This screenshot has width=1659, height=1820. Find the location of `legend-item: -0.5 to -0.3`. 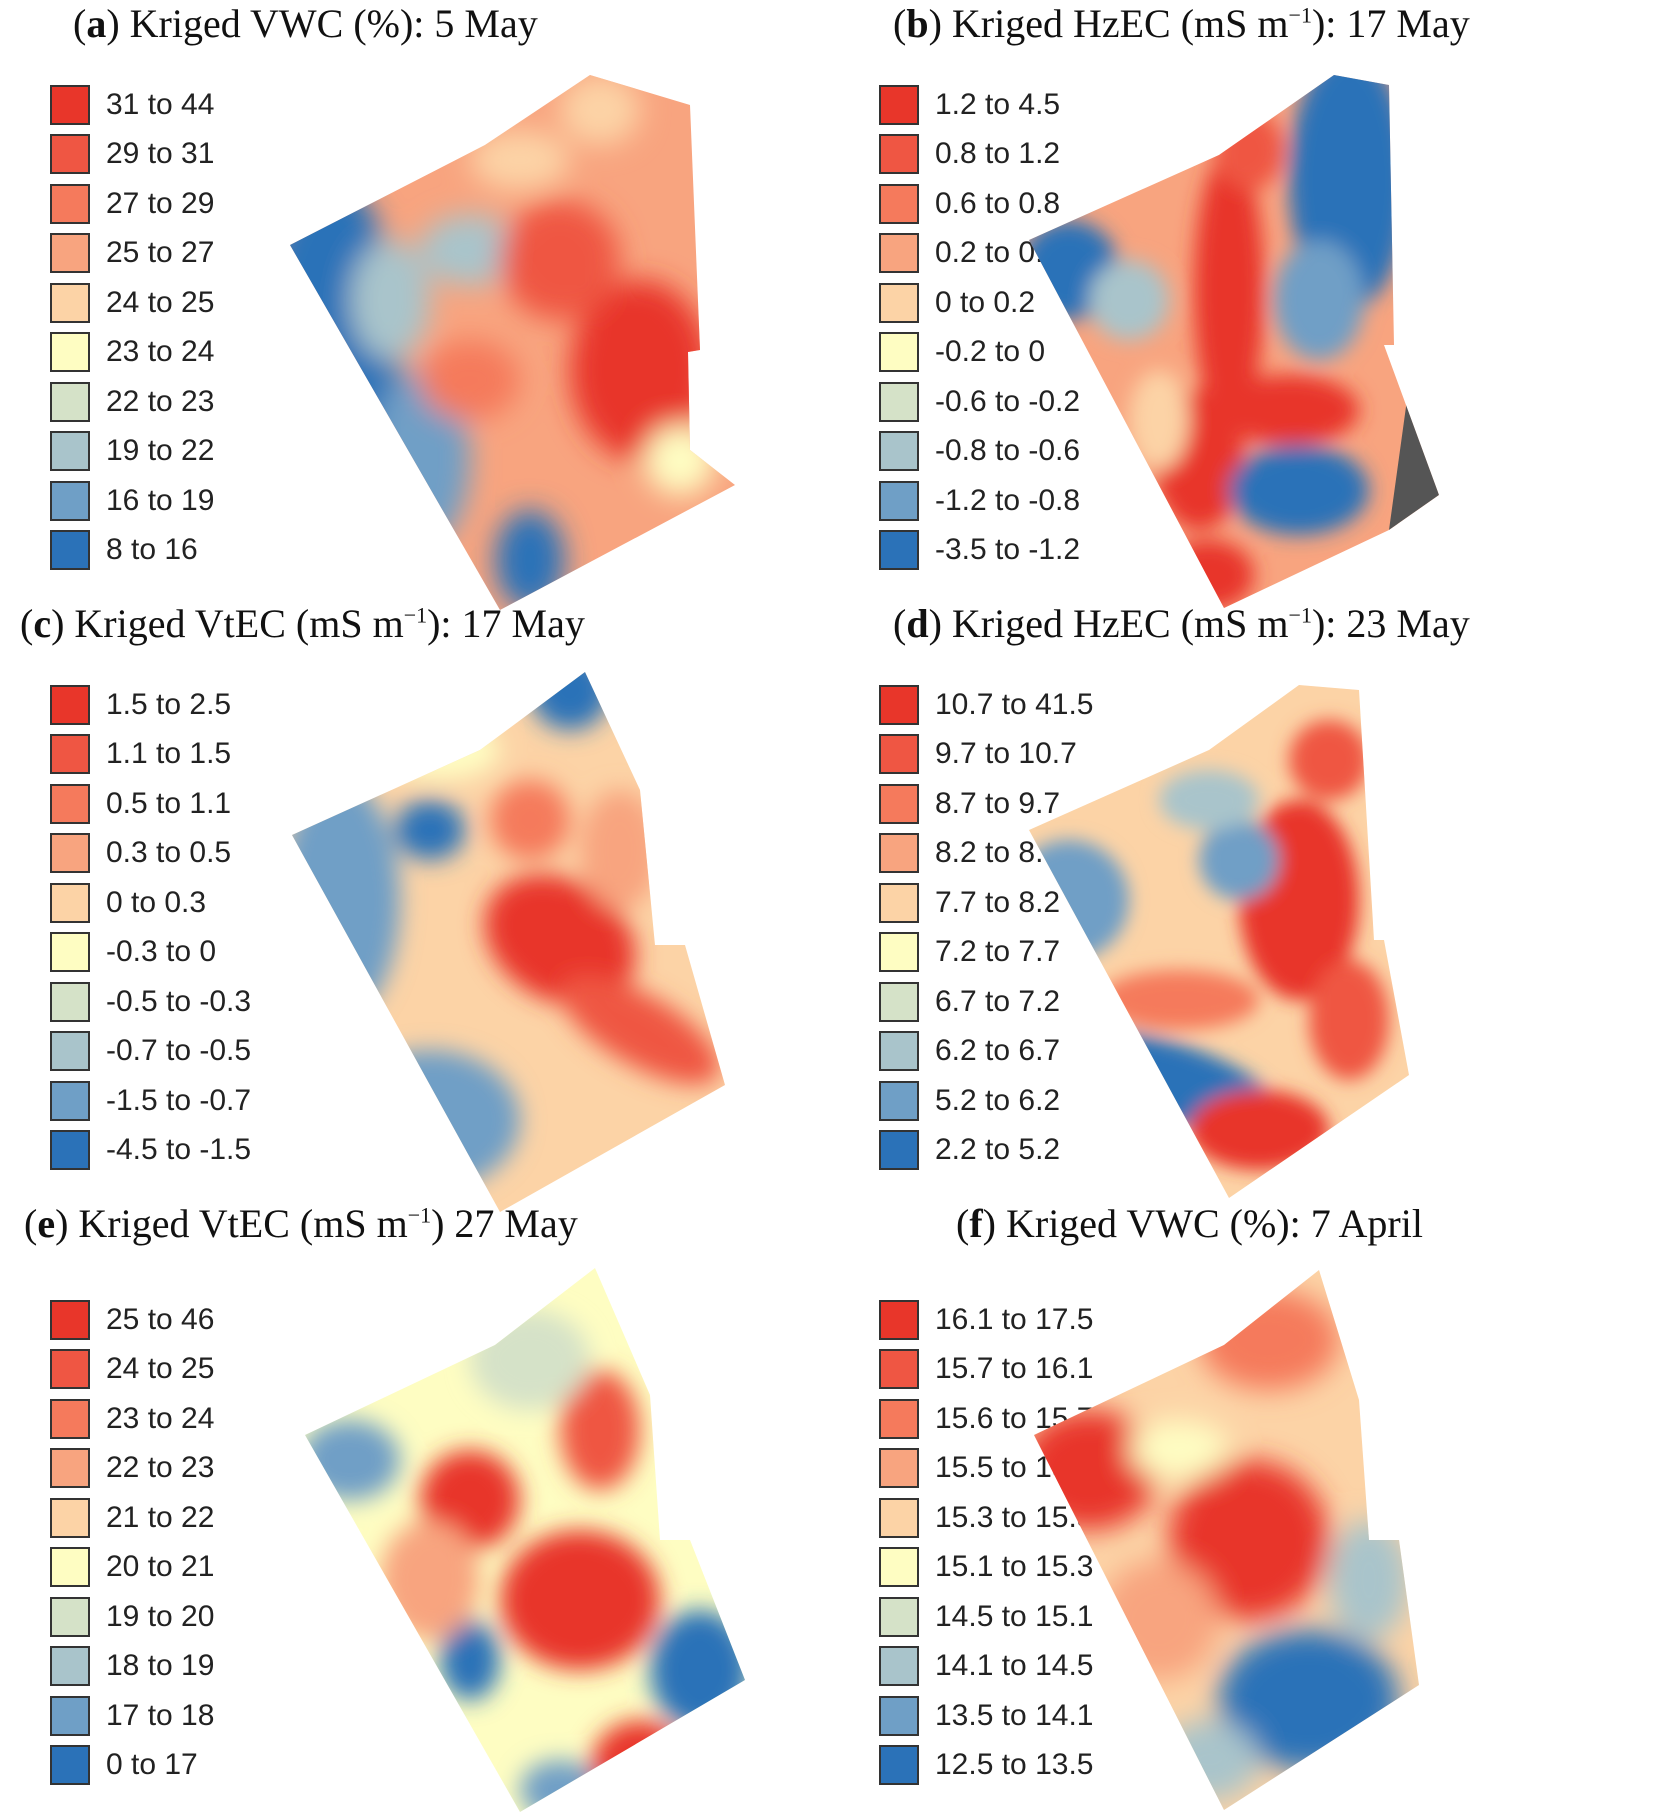

legend-item: -0.5 to -0.3 is located at coordinates (150, 1002).